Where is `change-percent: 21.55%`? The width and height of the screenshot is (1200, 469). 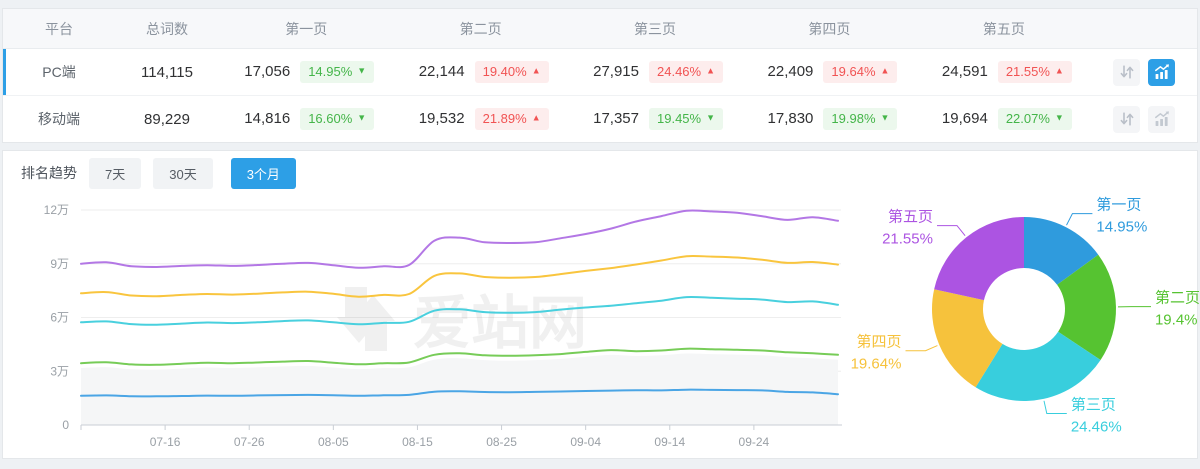 change-percent: 21.55% is located at coordinates (1027, 71).